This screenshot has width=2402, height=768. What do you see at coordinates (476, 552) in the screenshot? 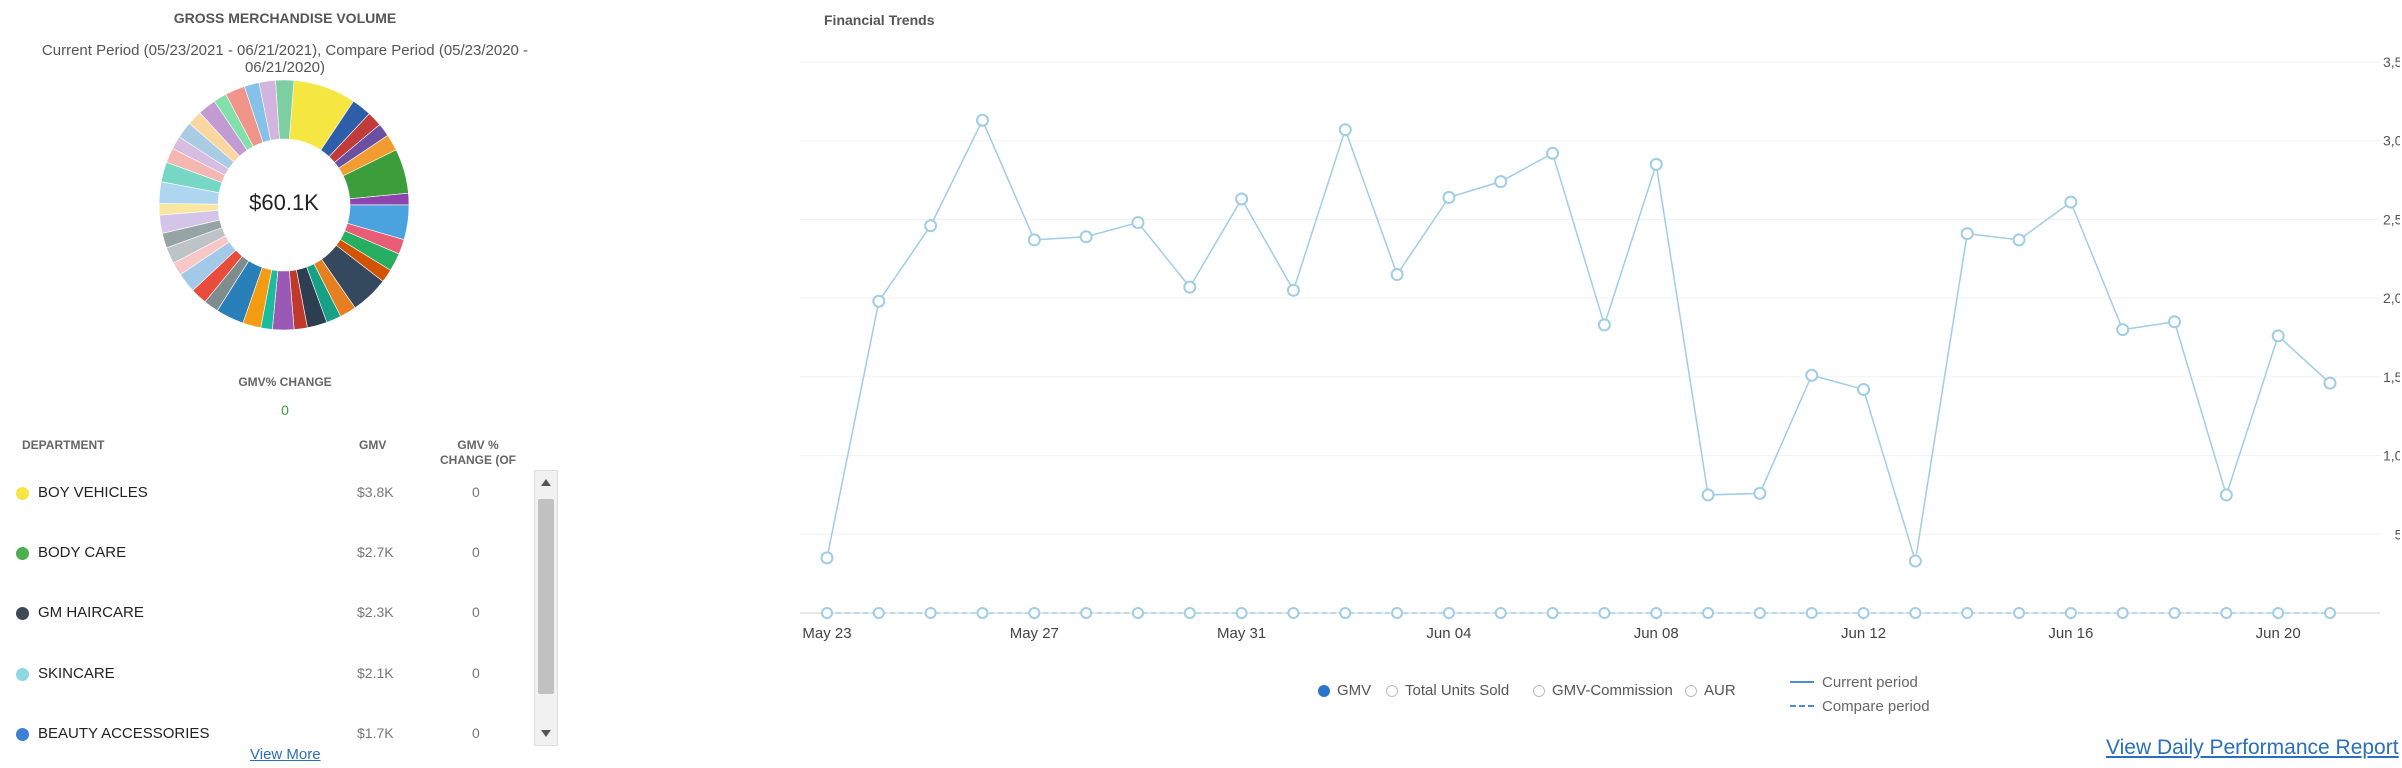
I see `department-gmv-change: 0` at bounding box center [476, 552].